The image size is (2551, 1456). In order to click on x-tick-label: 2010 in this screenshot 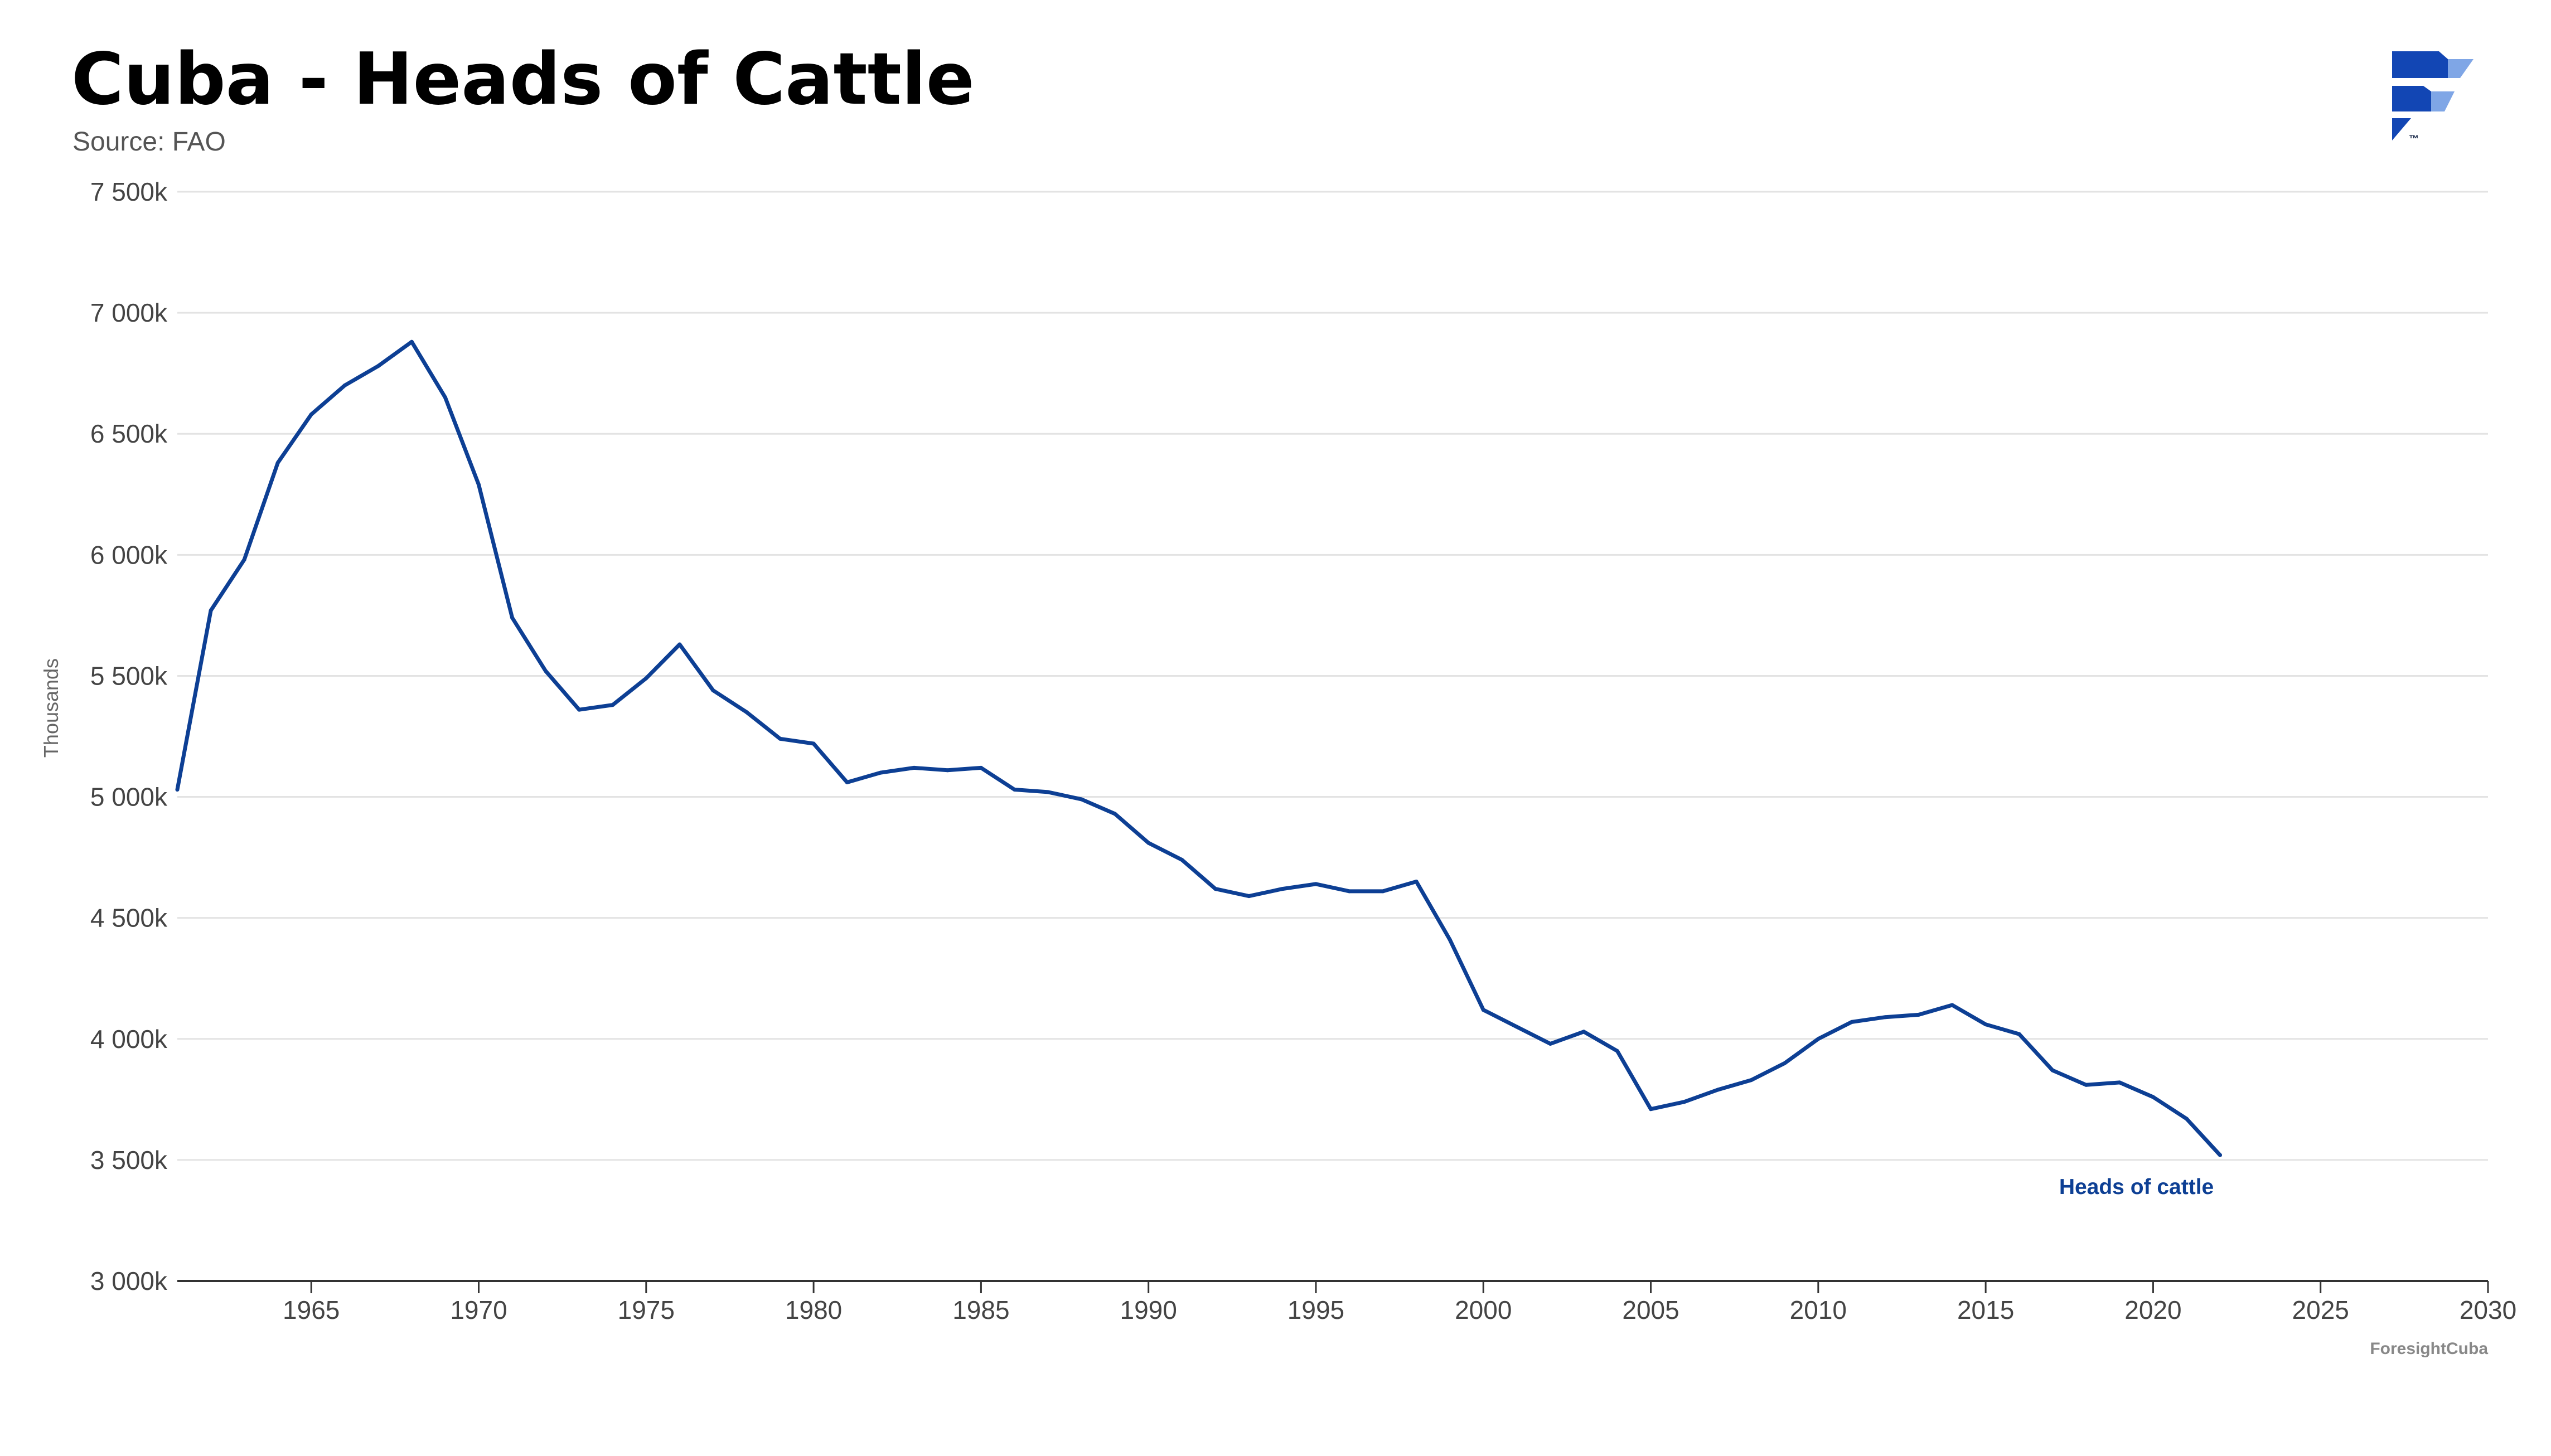, I will do `click(1818, 1309)`.